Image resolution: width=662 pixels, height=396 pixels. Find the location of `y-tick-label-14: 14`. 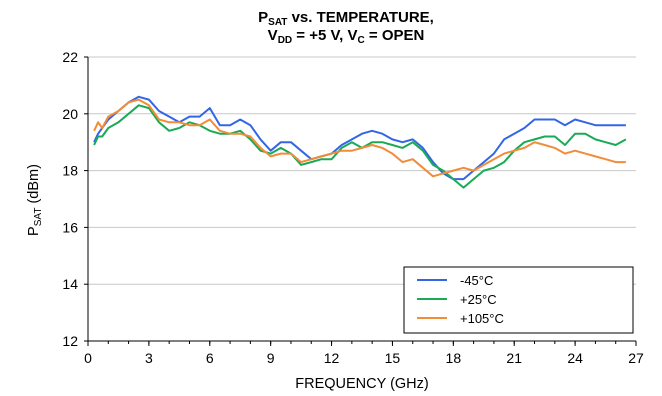

y-tick-label-14: 14 is located at coordinates (70, 284).